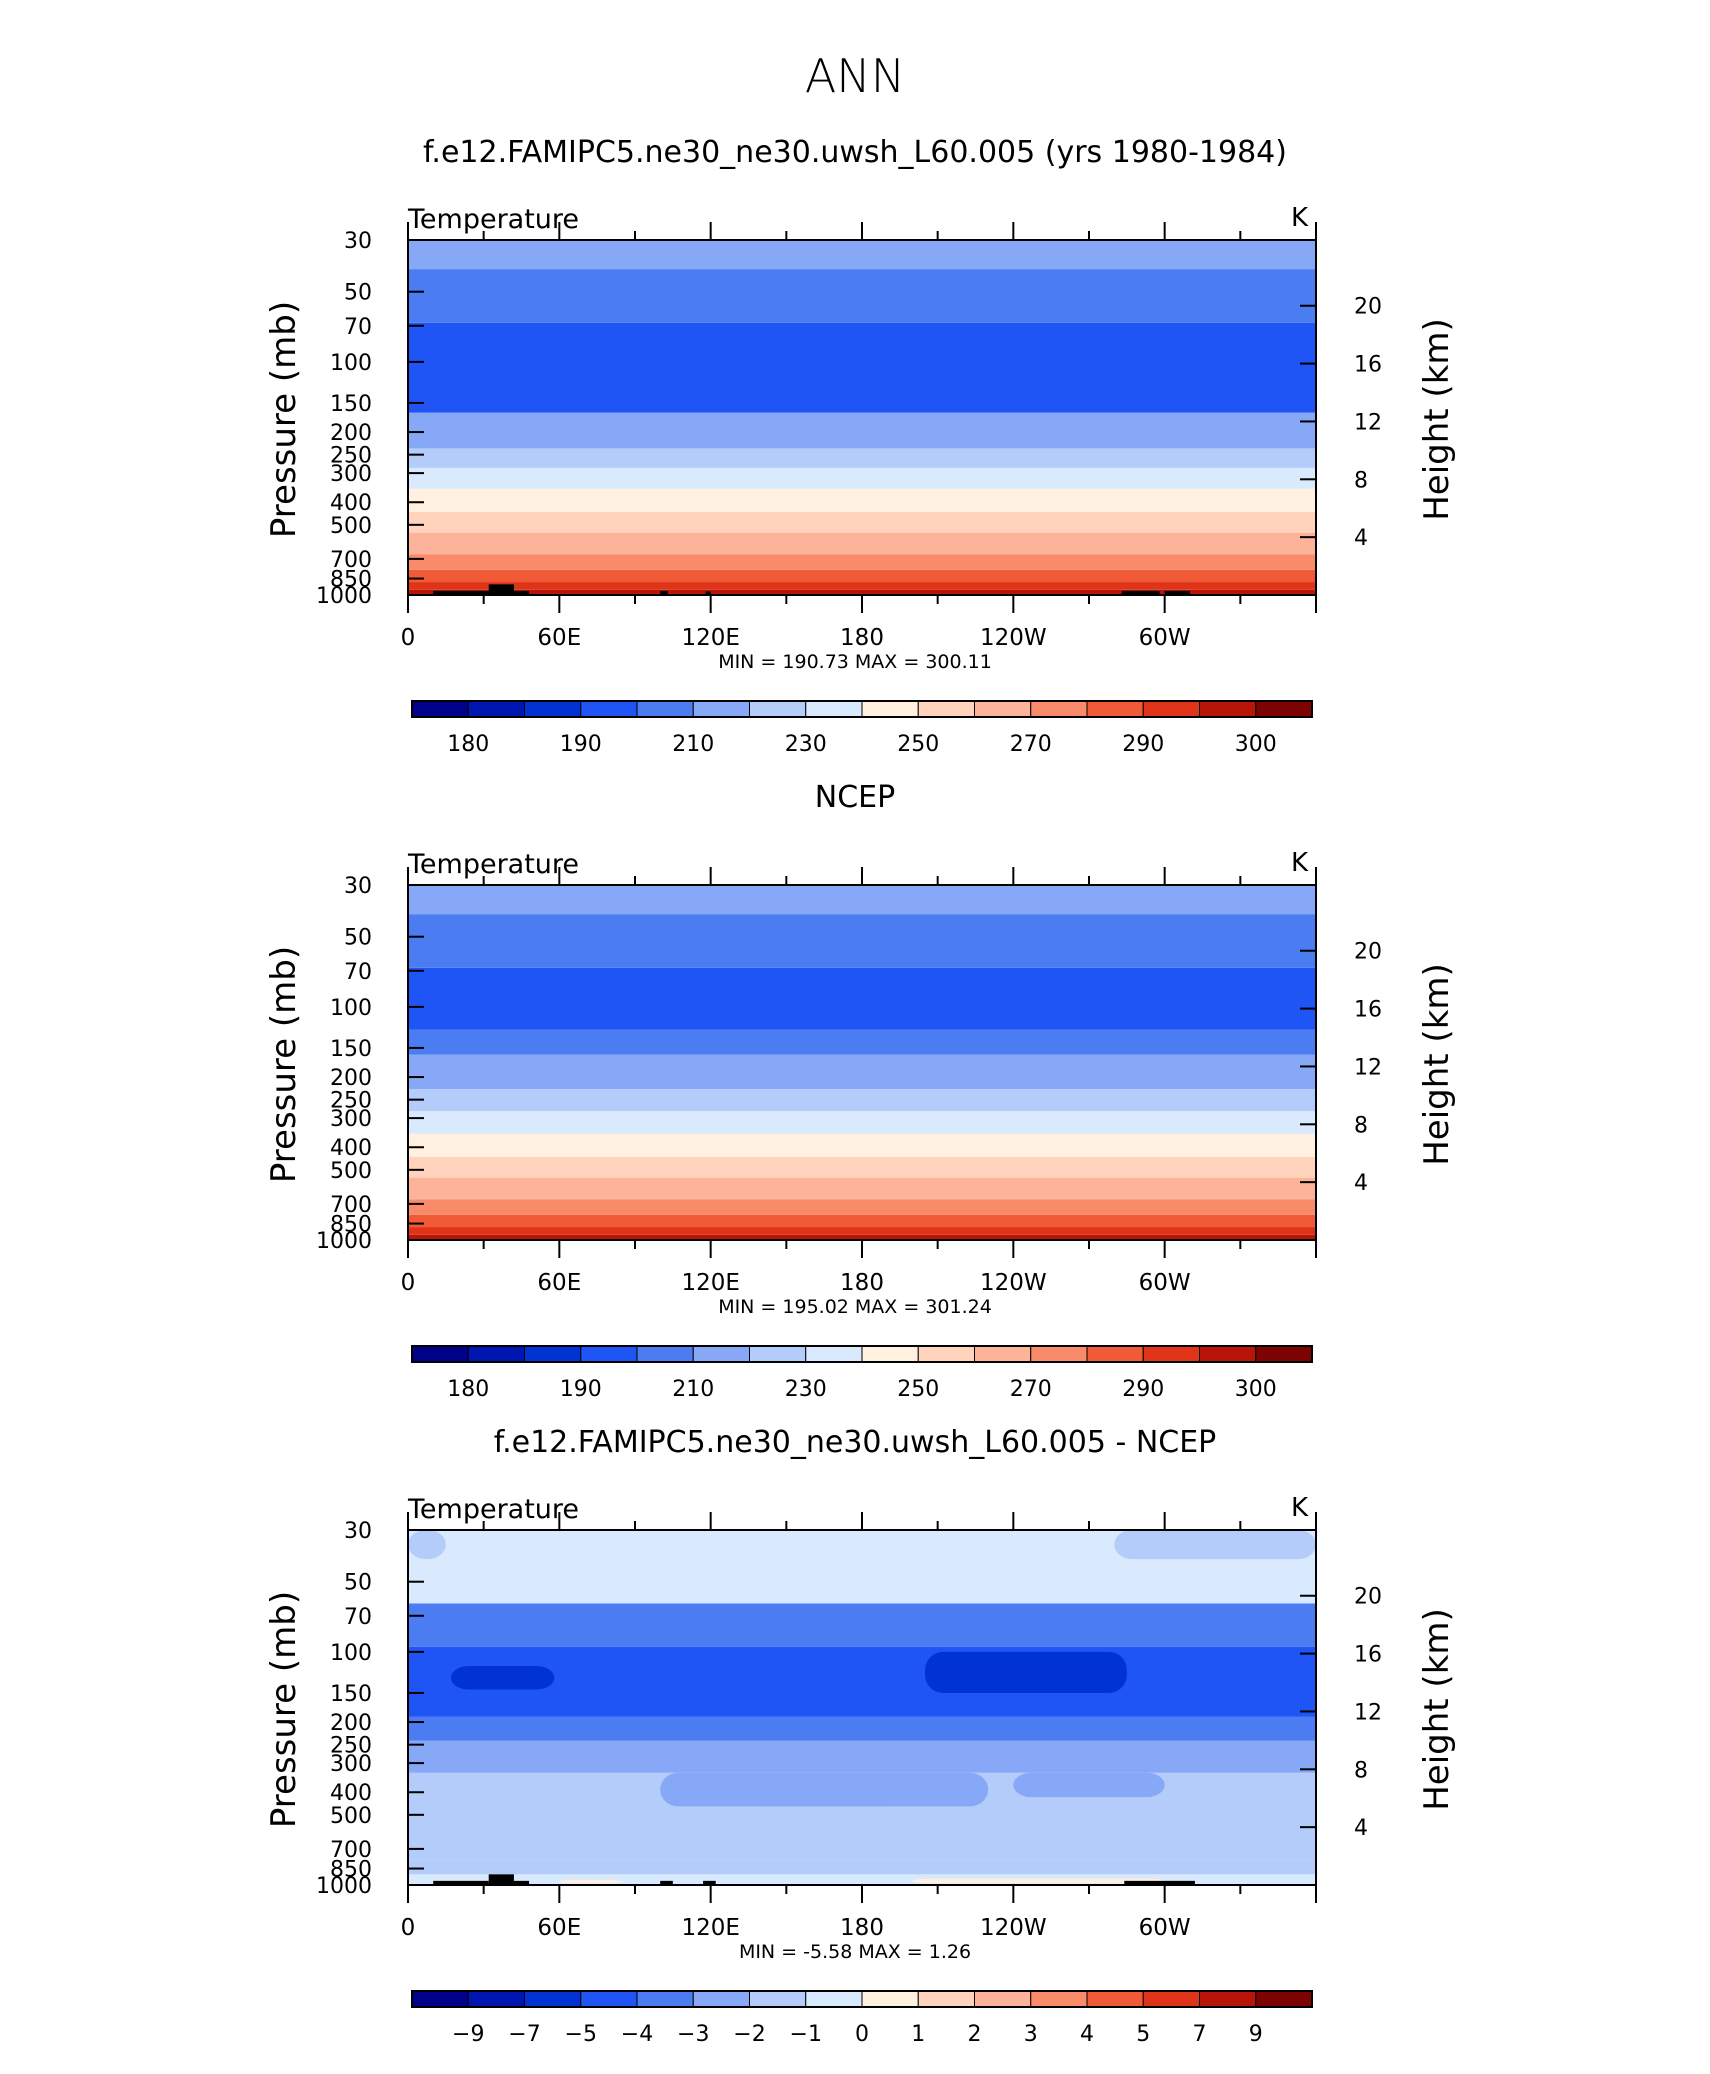 This screenshot has width=1710, height=2074. I want to click on min-max-stats: MIN = -5.58 MAX = 1.26, so click(855, 1952).